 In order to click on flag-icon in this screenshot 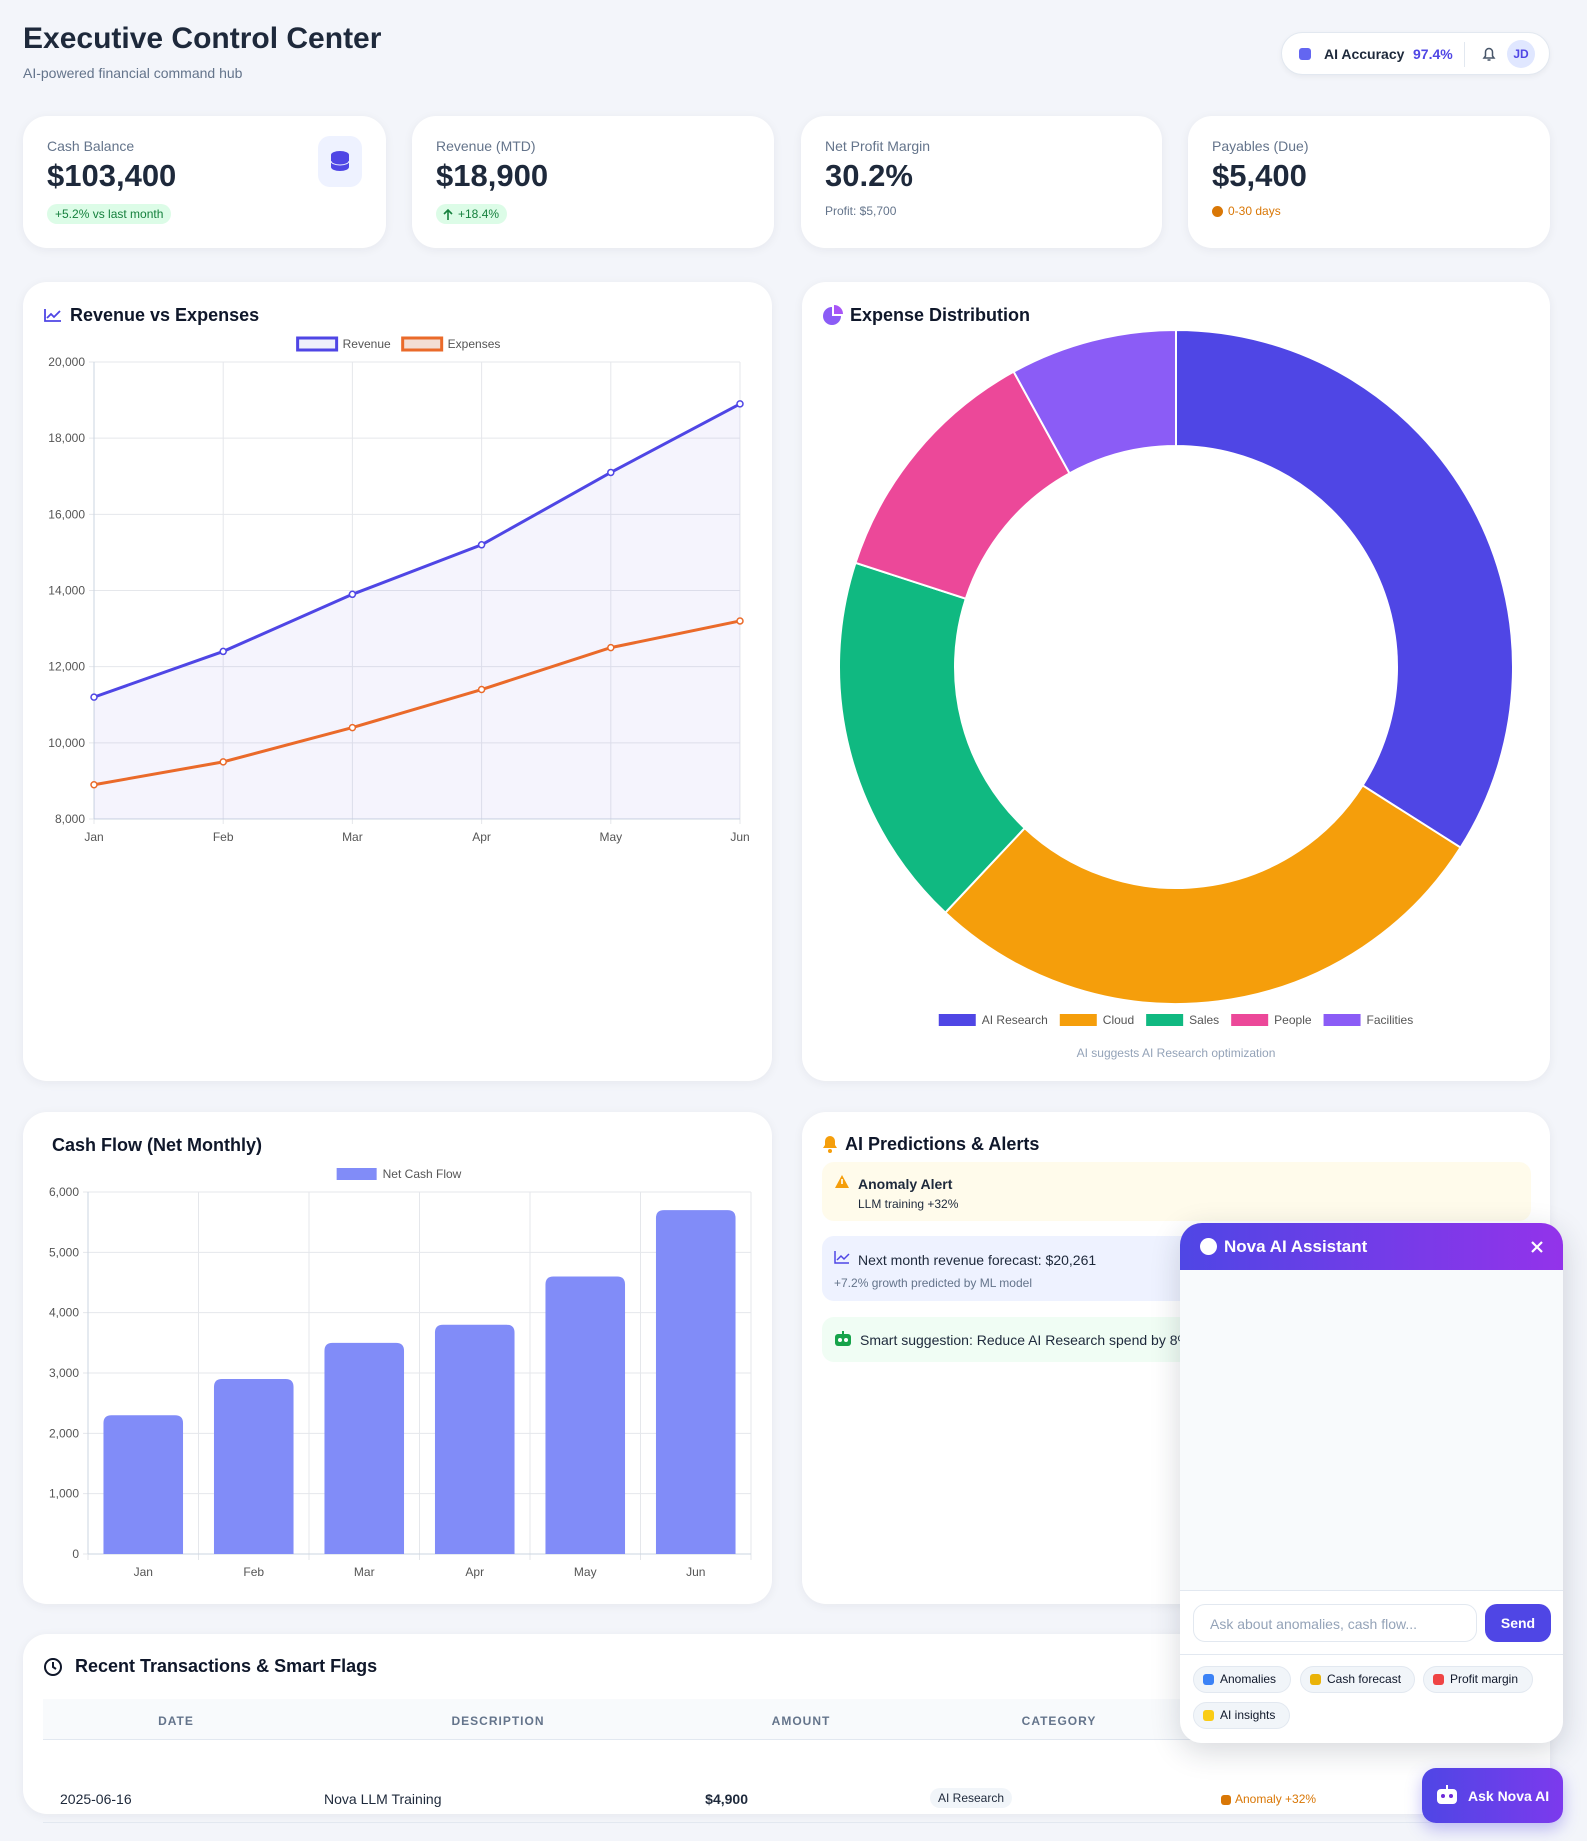, I will do `click(1226, 1800)`.